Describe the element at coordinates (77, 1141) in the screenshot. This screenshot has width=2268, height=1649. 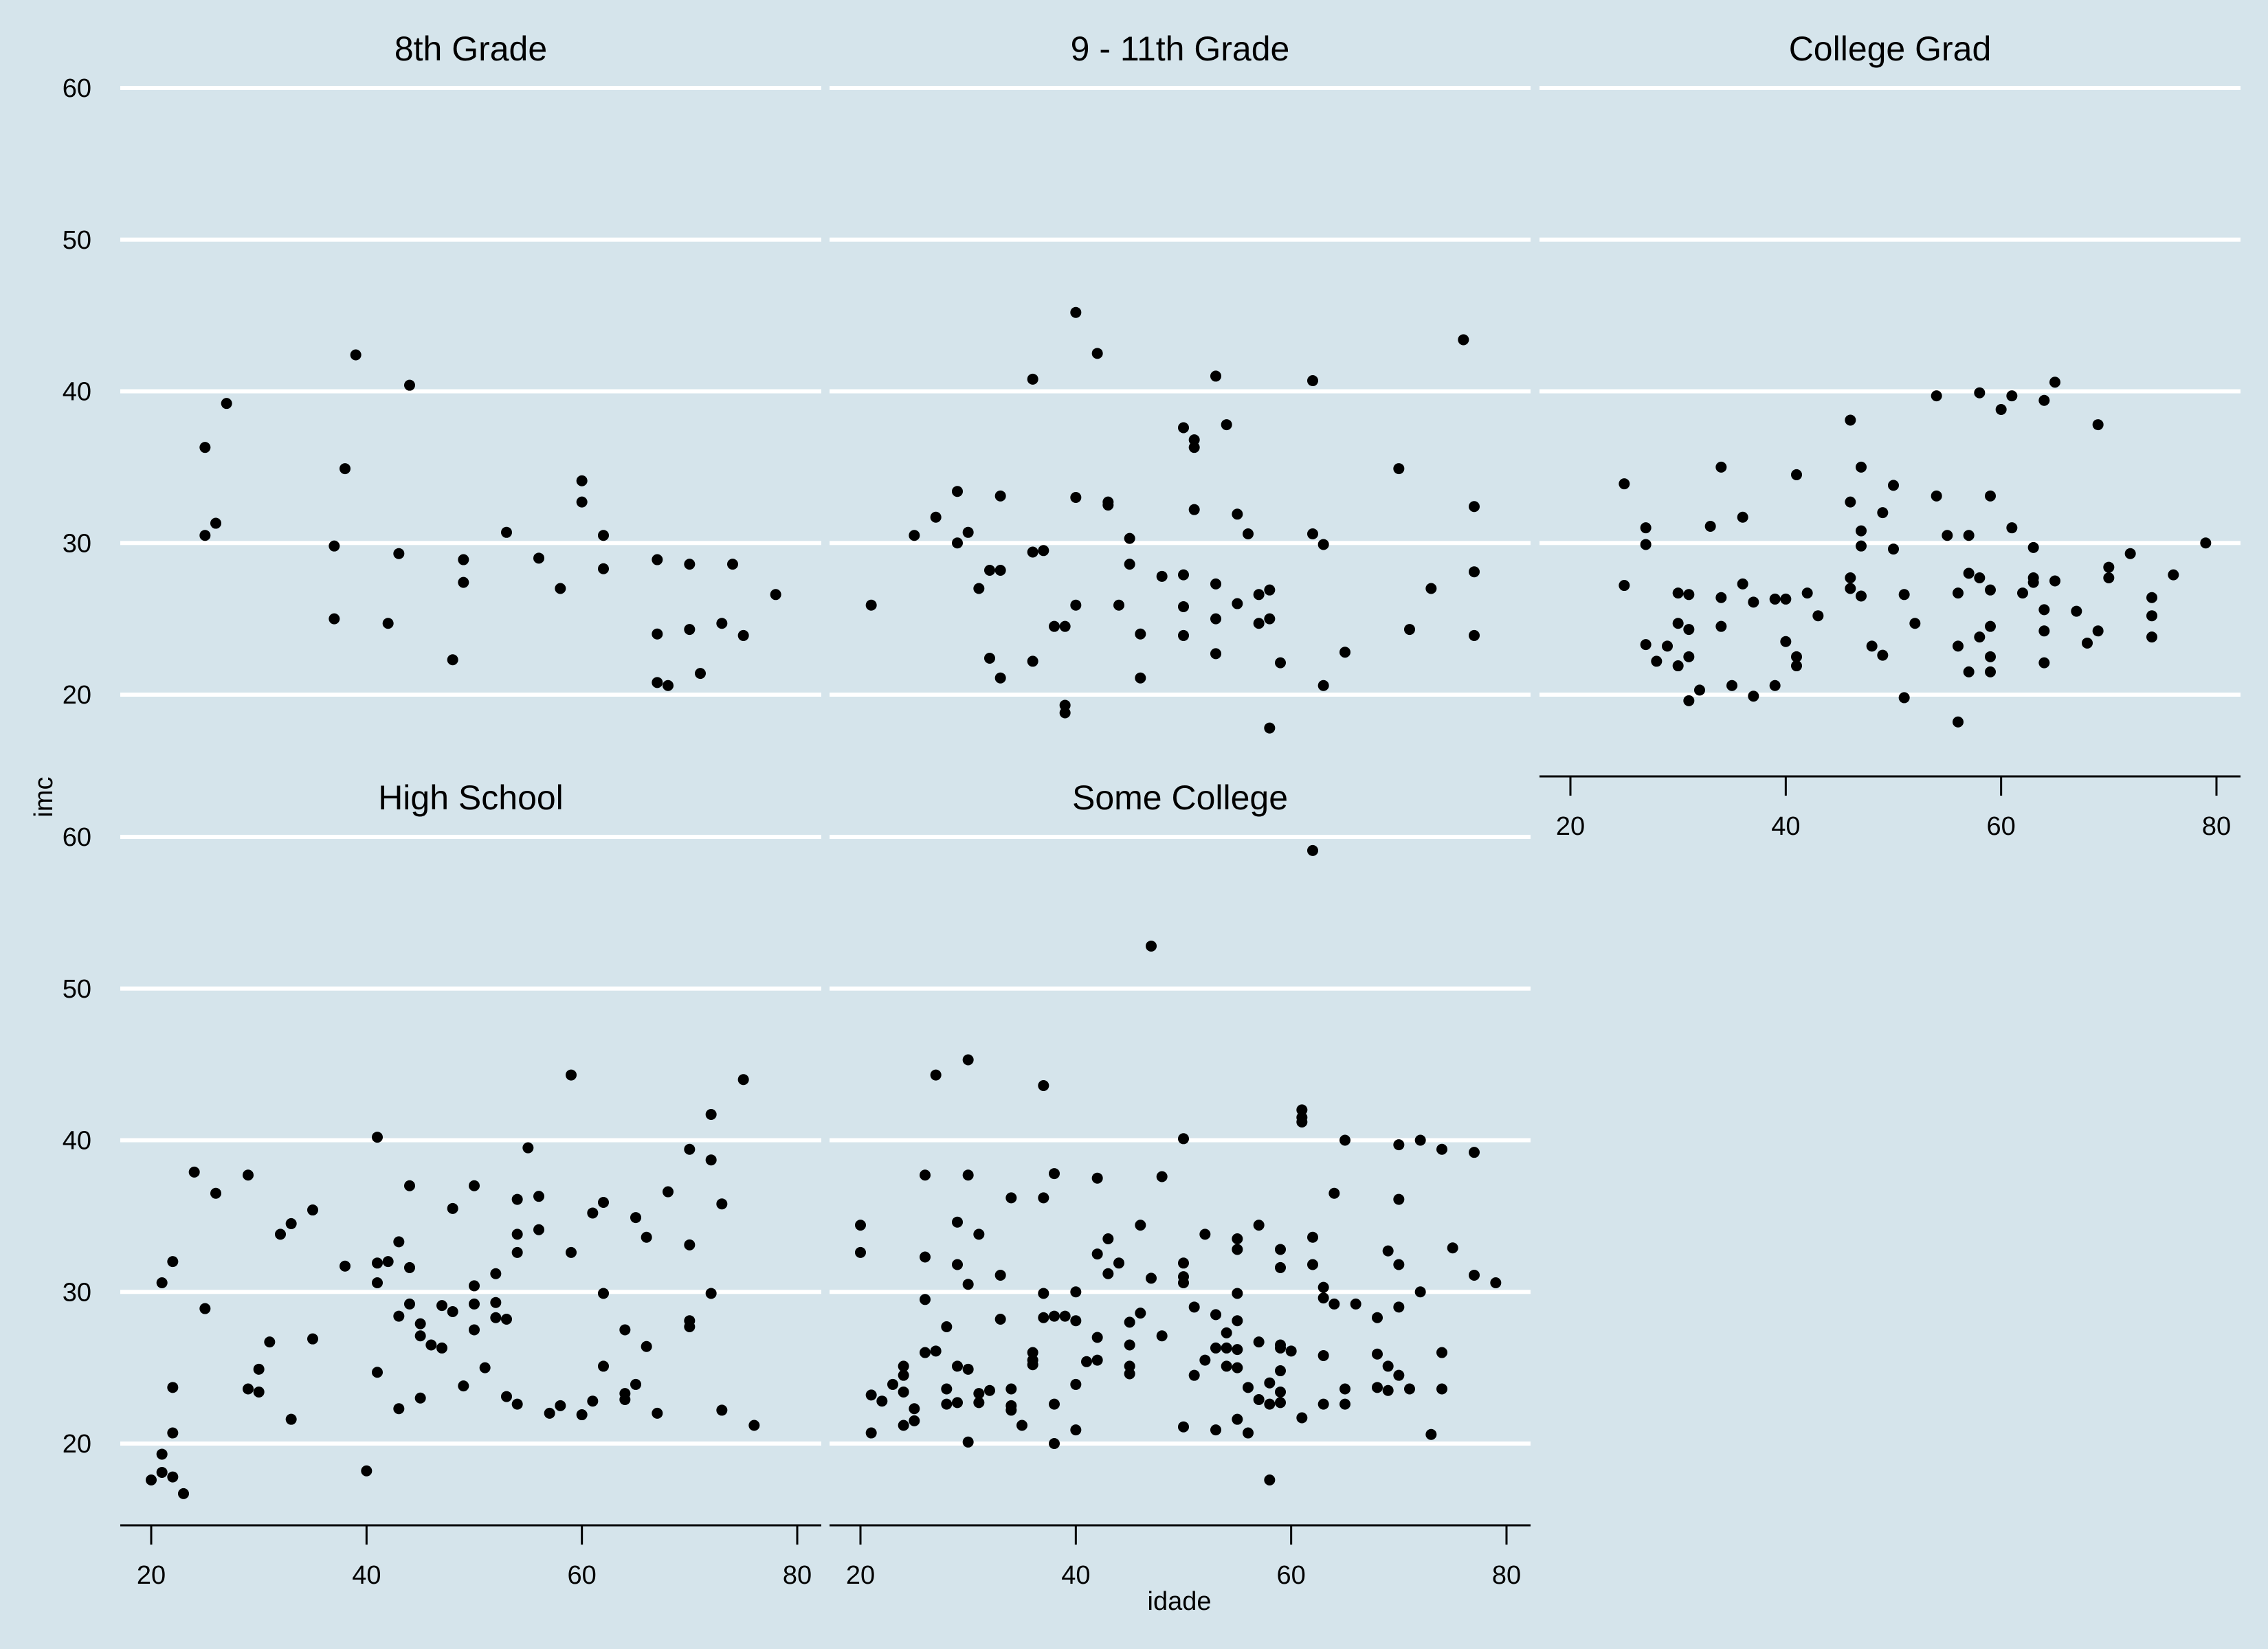
I see `y-tick-label: 40` at that location.